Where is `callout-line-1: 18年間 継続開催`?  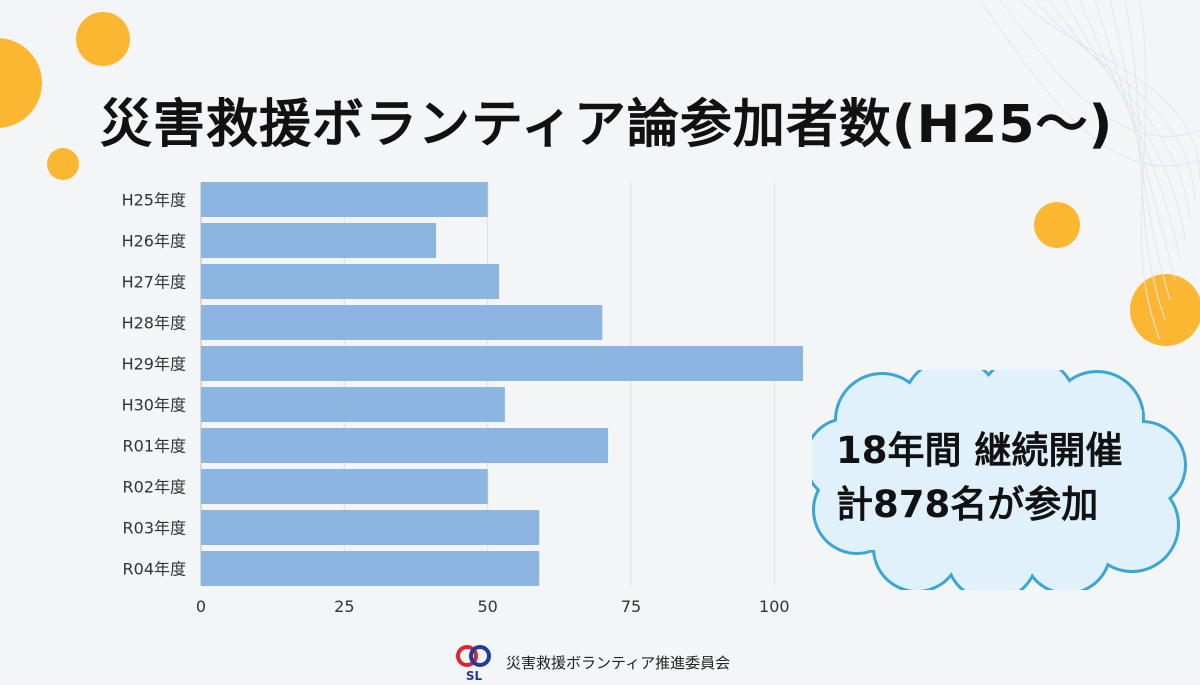 callout-line-1: 18年間 継続開催 is located at coordinates (979, 450).